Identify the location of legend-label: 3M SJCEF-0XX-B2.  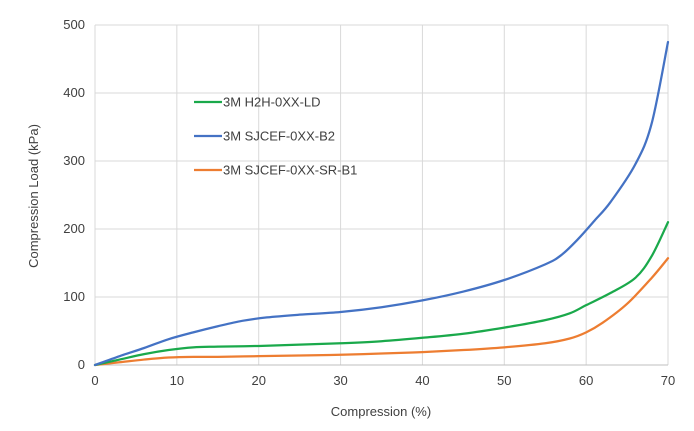
(279, 136).